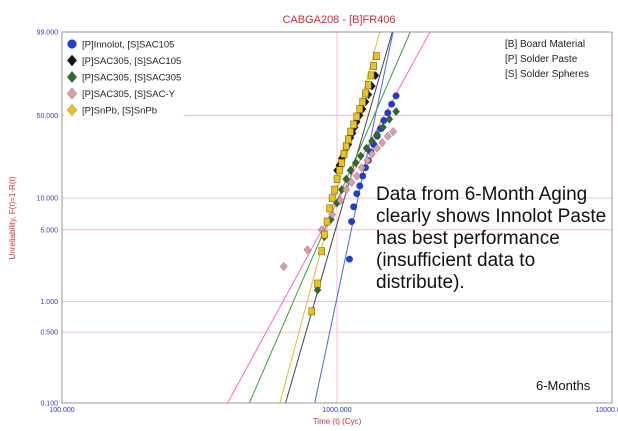  What do you see at coordinates (541, 59) in the screenshot?
I see `key-entry: [P] Solder Paste` at bounding box center [541, 59].